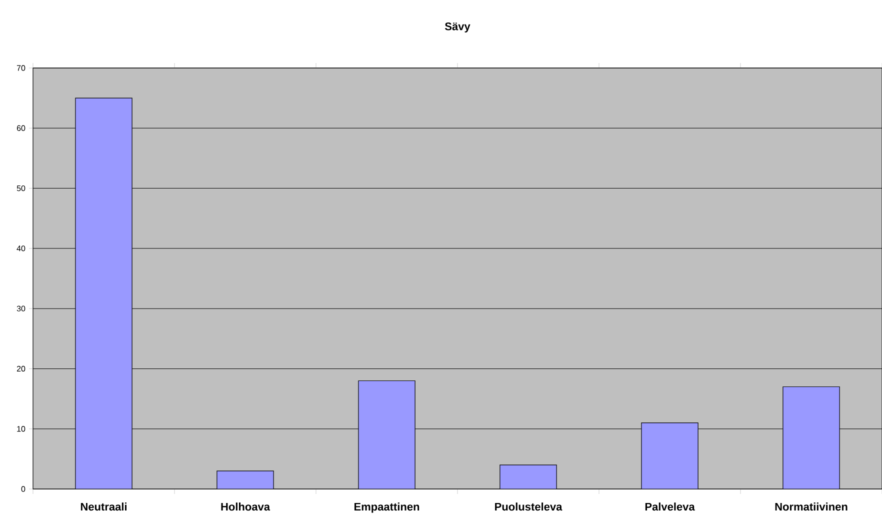 The image size is (882, 524). I want to click on y-tick-label: 50, so click(21, 188).